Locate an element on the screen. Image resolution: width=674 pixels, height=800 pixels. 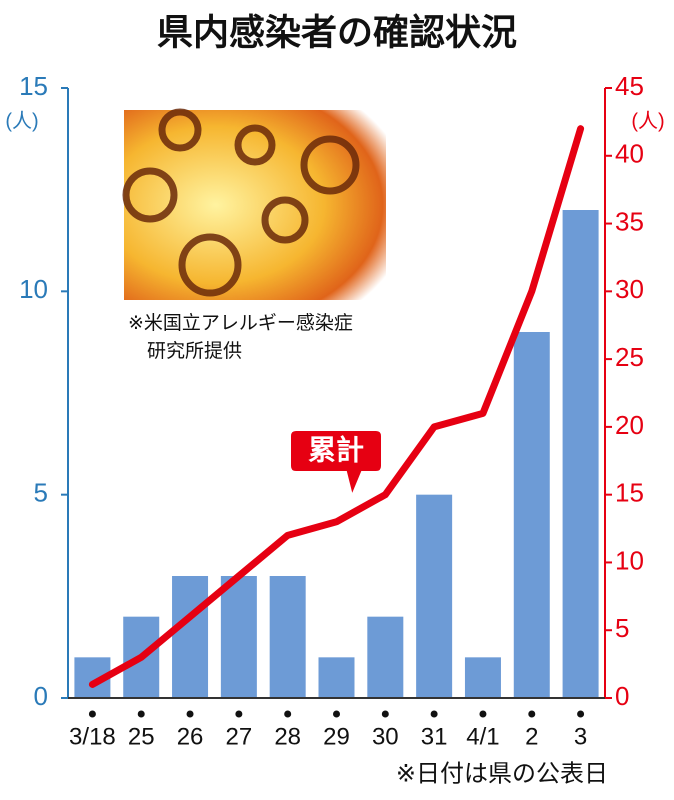
chart-title: 県内感染者の確認状況 is located at coordinates (337, 32).